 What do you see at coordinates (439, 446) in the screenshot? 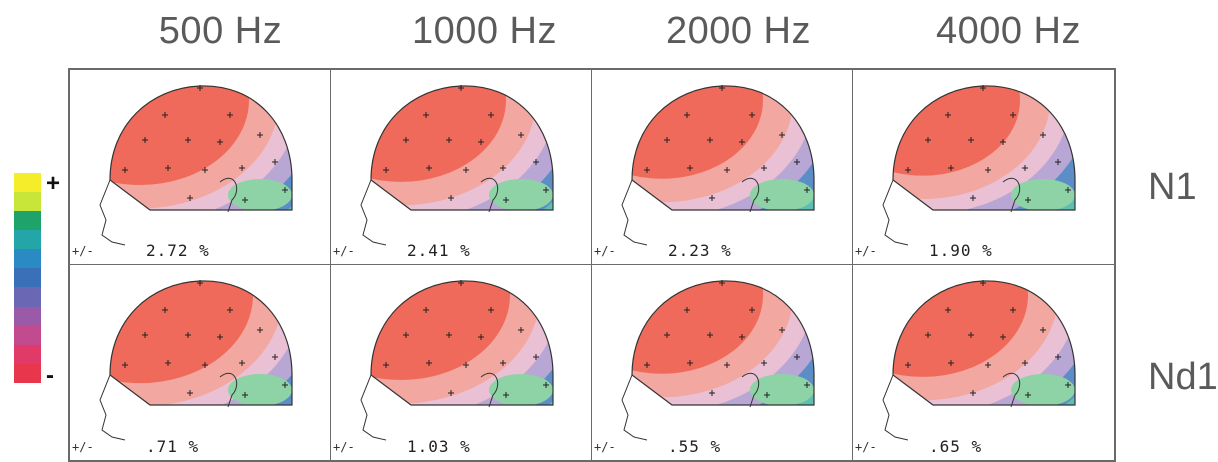
I see `amplitude-value: 1.03 %` at bounding box center [439, 446].